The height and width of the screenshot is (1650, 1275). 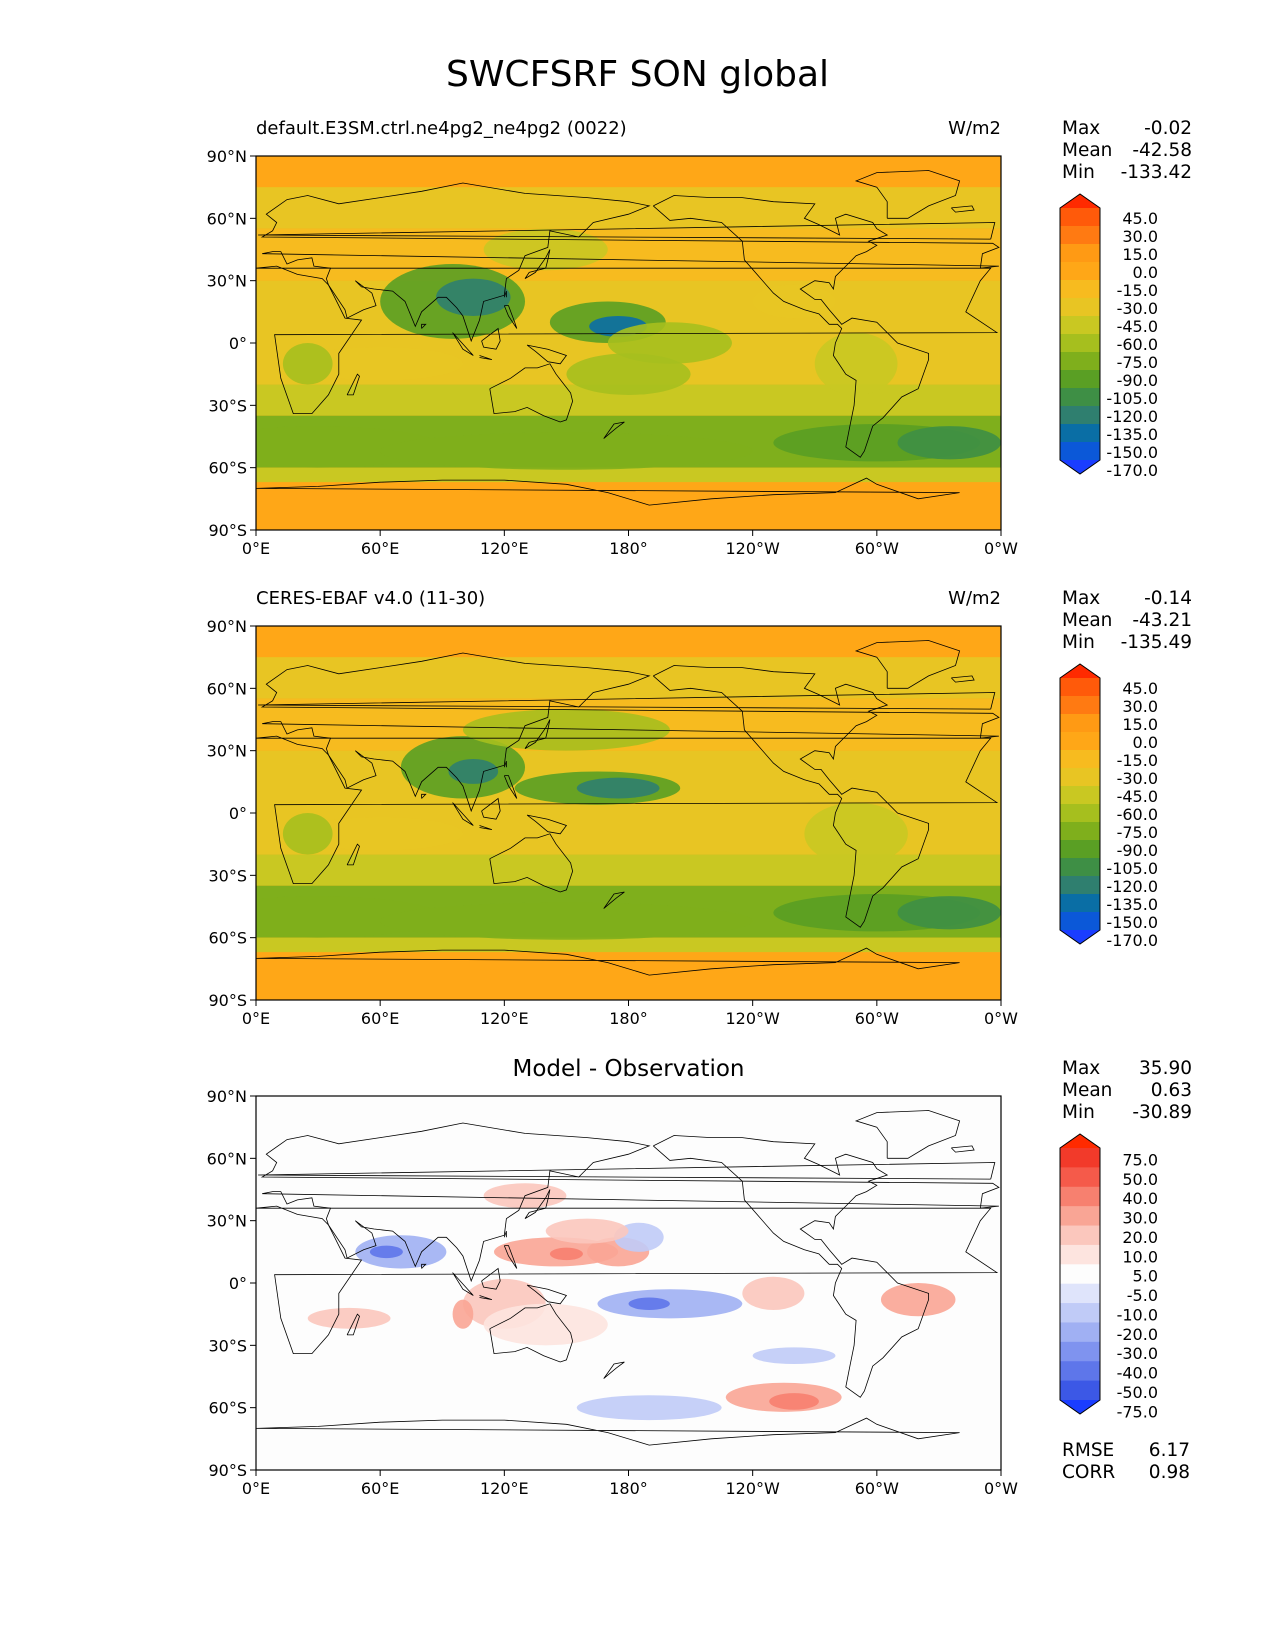 What do you see at coordinates (1137, 796) in the screenshot?
I see `colorbar-tick-label: -45.0` at bounding box center [1137, 796].